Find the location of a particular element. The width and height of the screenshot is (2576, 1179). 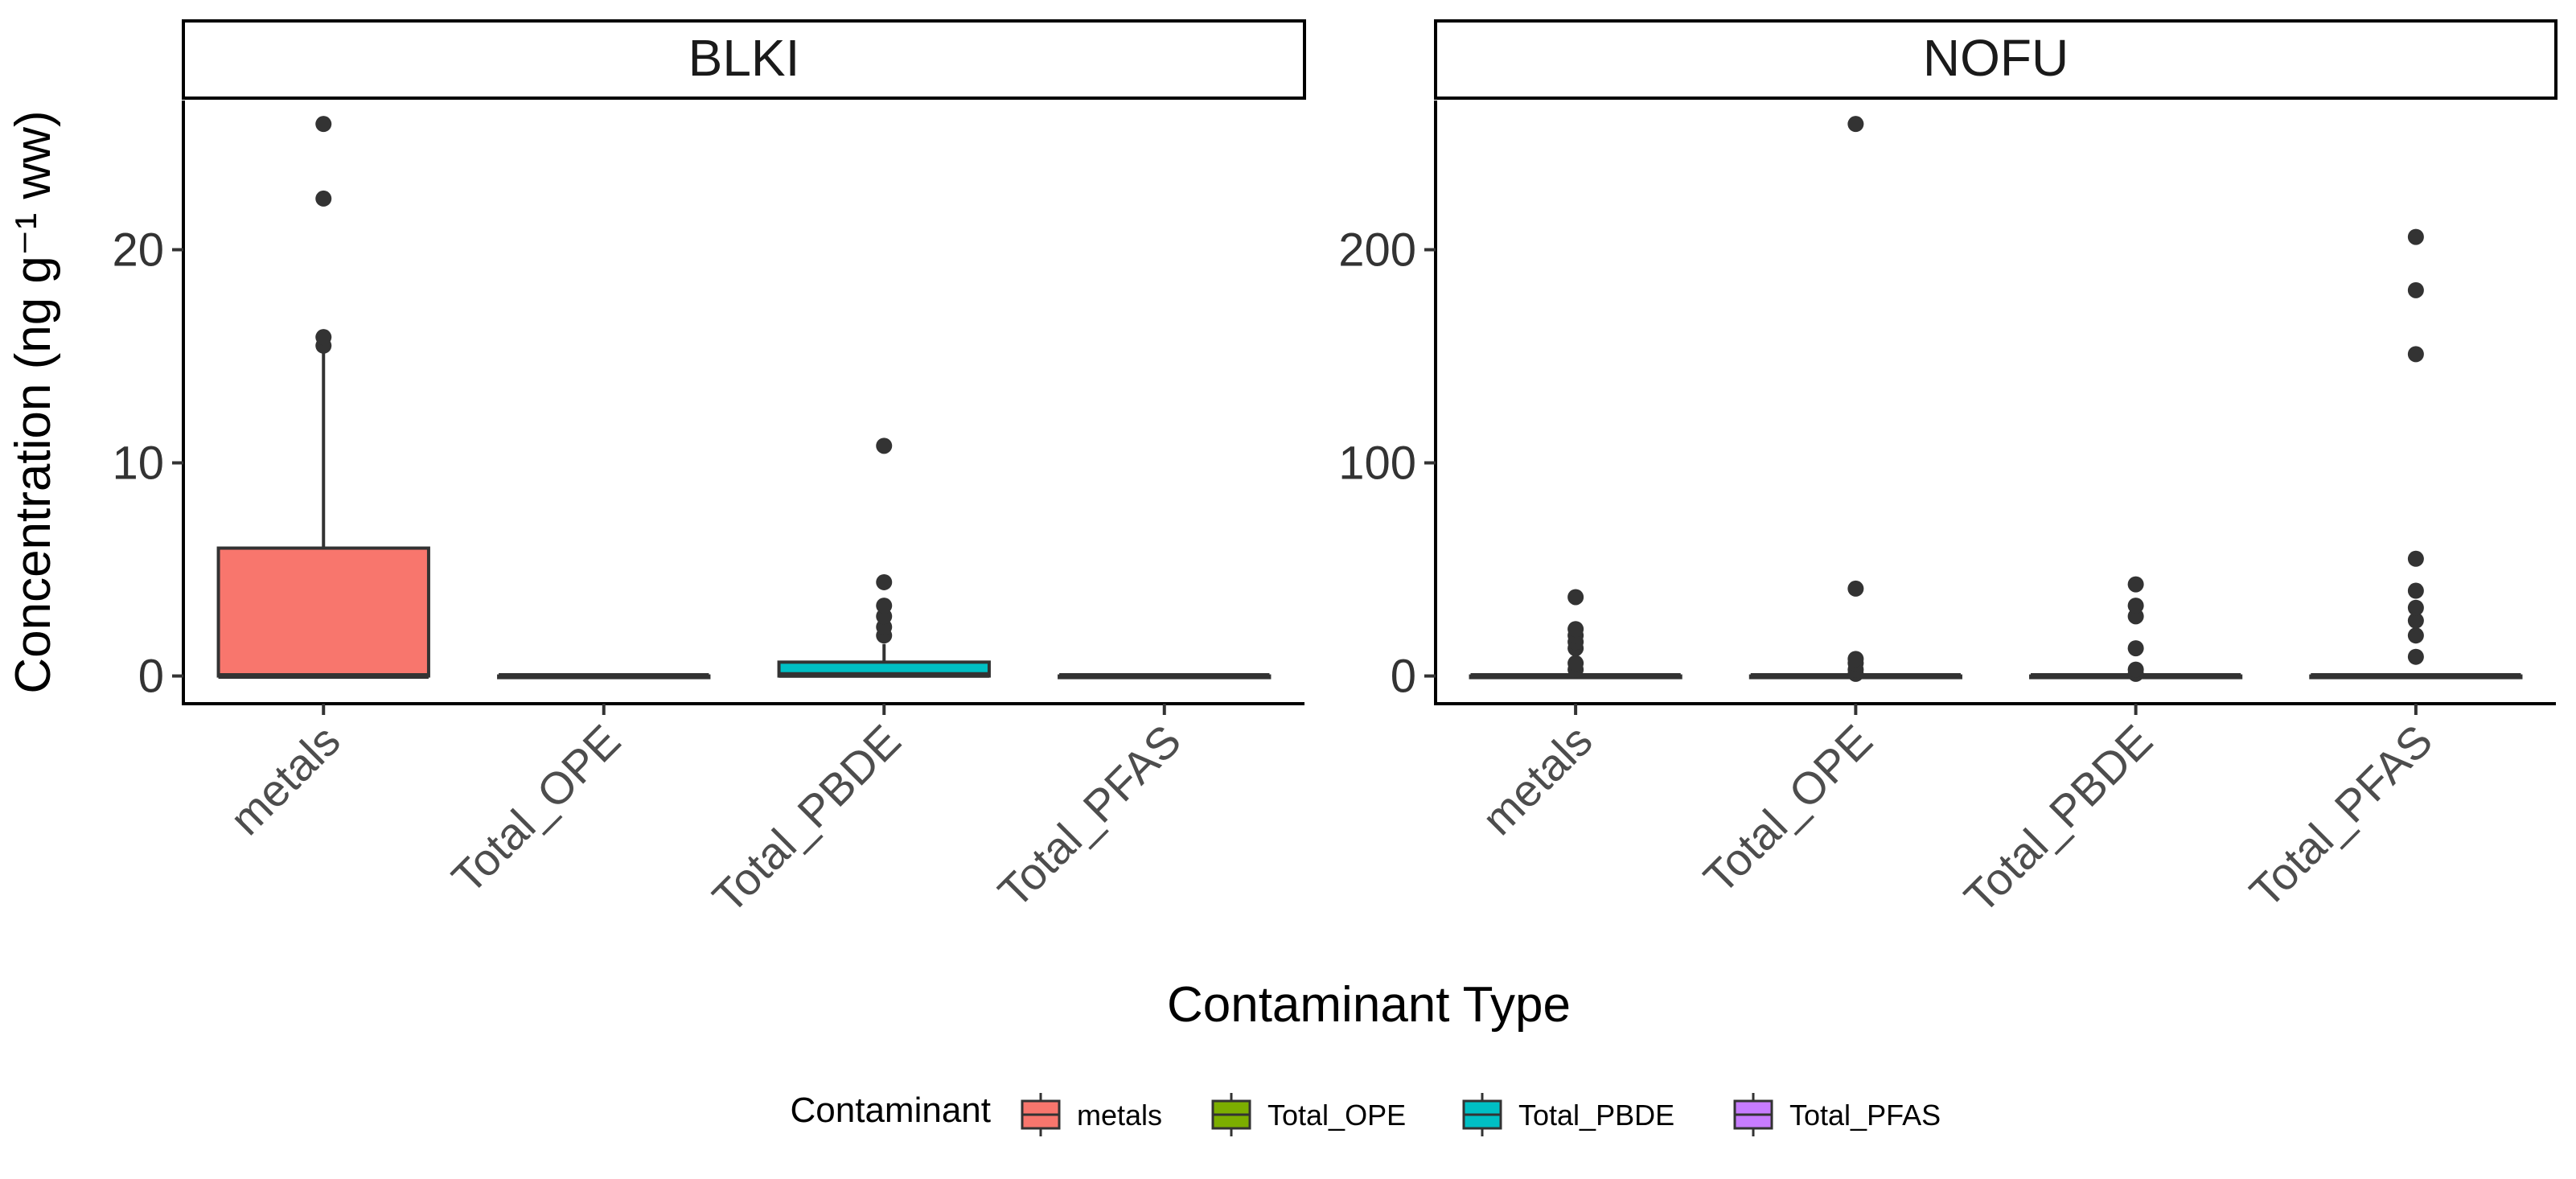

y-tick-label: 100 is located at coordinates (1377, 464).